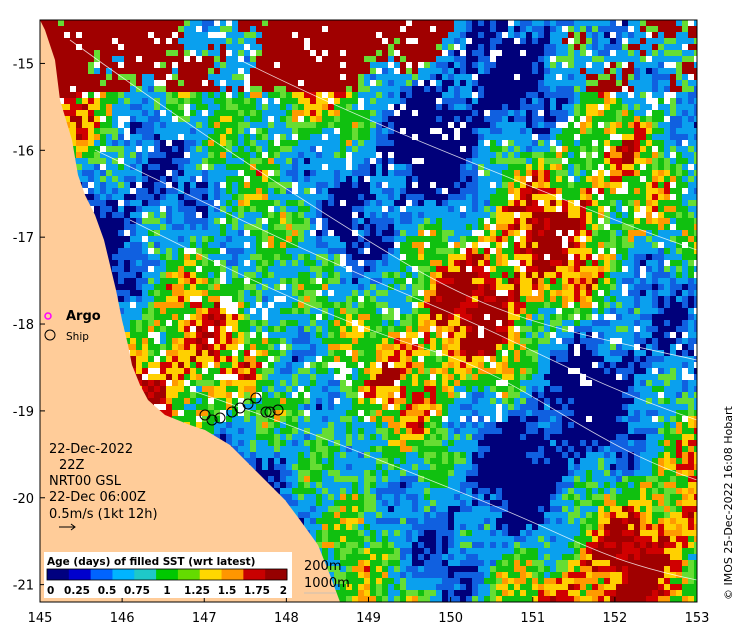  What do you see at coordinates (23, 586) in the screenshot?
I see `y-tick-label: -21` at bounding box center [23, 586].